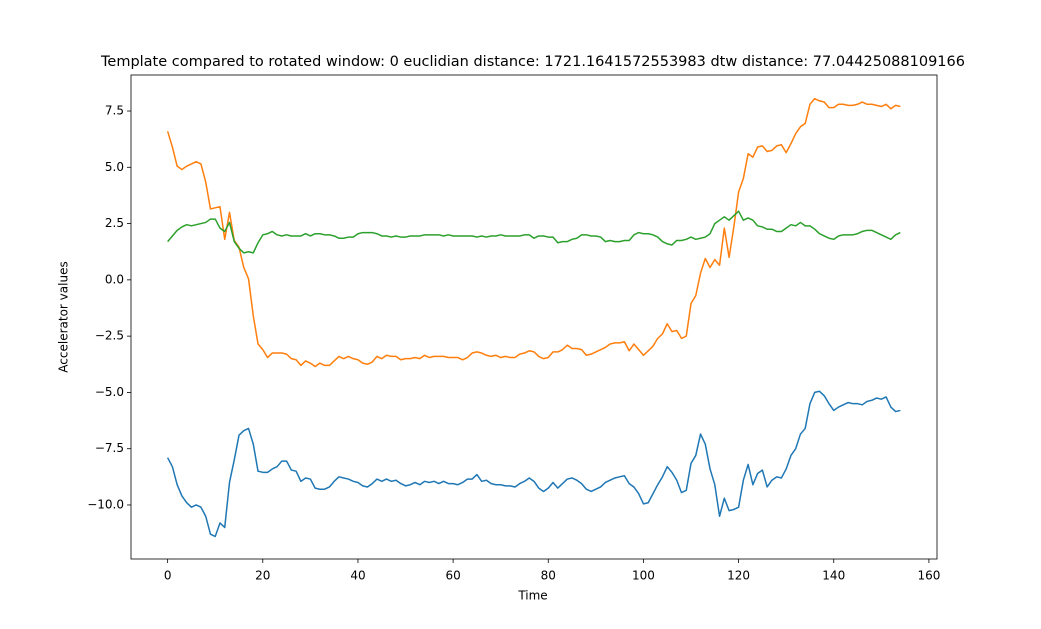 Image resolution: width=1041 pixels, height=629 pixels. I want to click on x-tick-label: 60, so click(452, 576).